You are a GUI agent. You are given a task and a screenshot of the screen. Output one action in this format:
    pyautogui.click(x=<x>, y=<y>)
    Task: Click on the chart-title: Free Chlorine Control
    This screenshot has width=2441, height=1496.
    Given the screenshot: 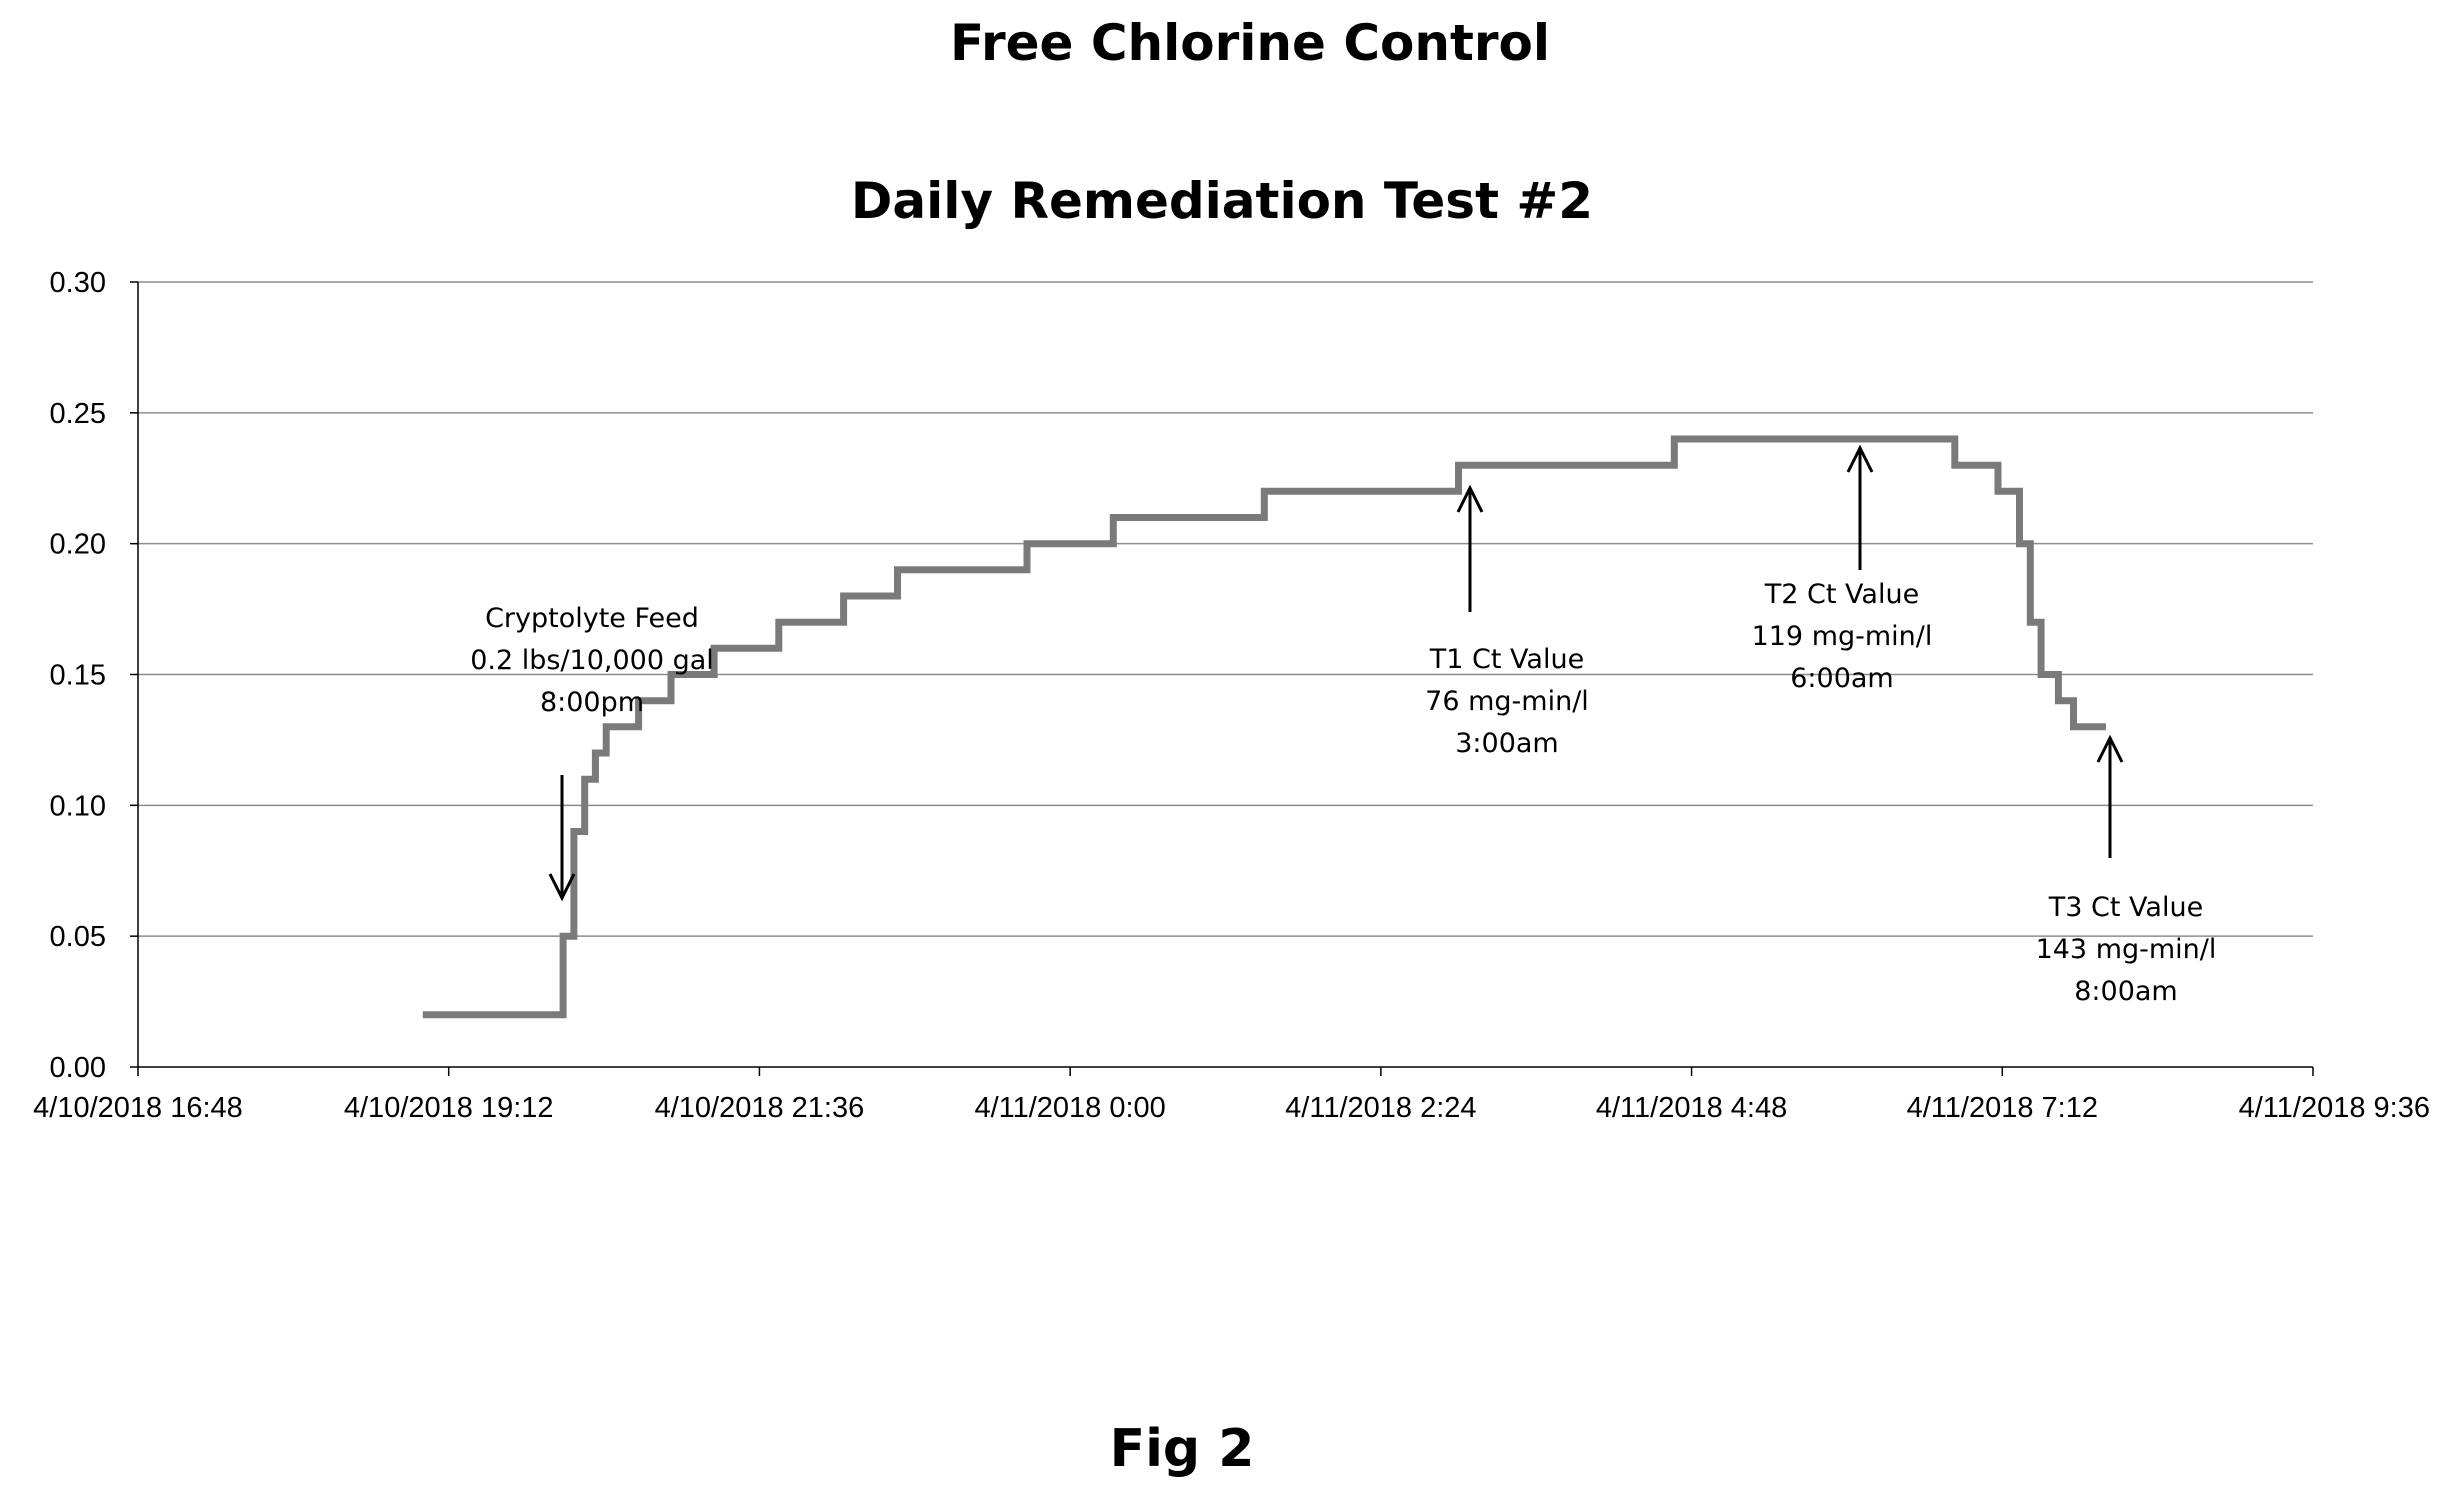 What is the action you would take?
    pyautogui.click(x=1250, y=43)
    